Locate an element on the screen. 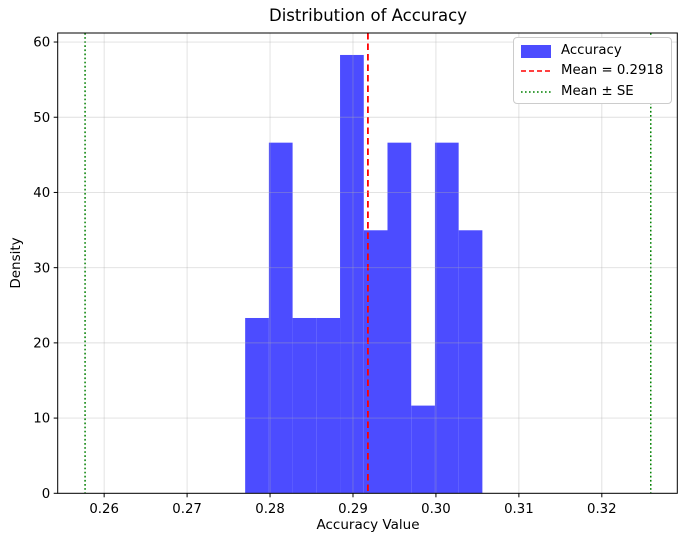 This screenshot has width=686, height=547. x-tick-label: 0.32 is located at coordinates (602, 509).